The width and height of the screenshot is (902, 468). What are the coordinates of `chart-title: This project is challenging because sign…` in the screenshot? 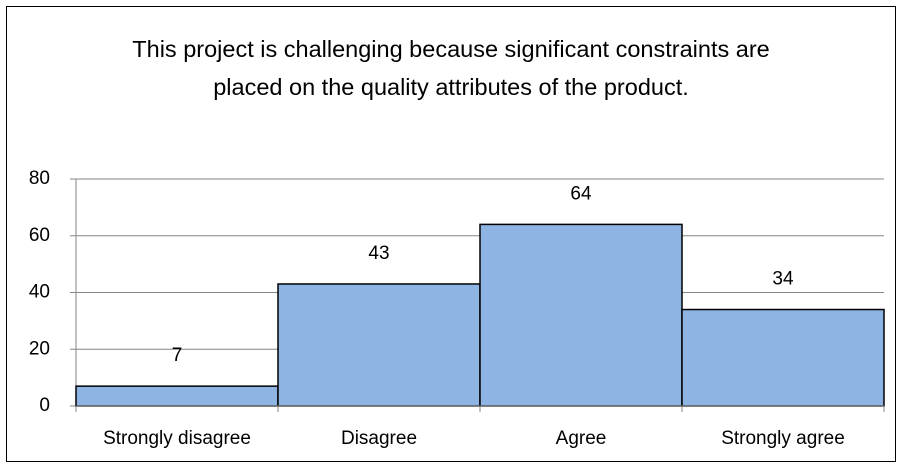 It's located at (451, 68).